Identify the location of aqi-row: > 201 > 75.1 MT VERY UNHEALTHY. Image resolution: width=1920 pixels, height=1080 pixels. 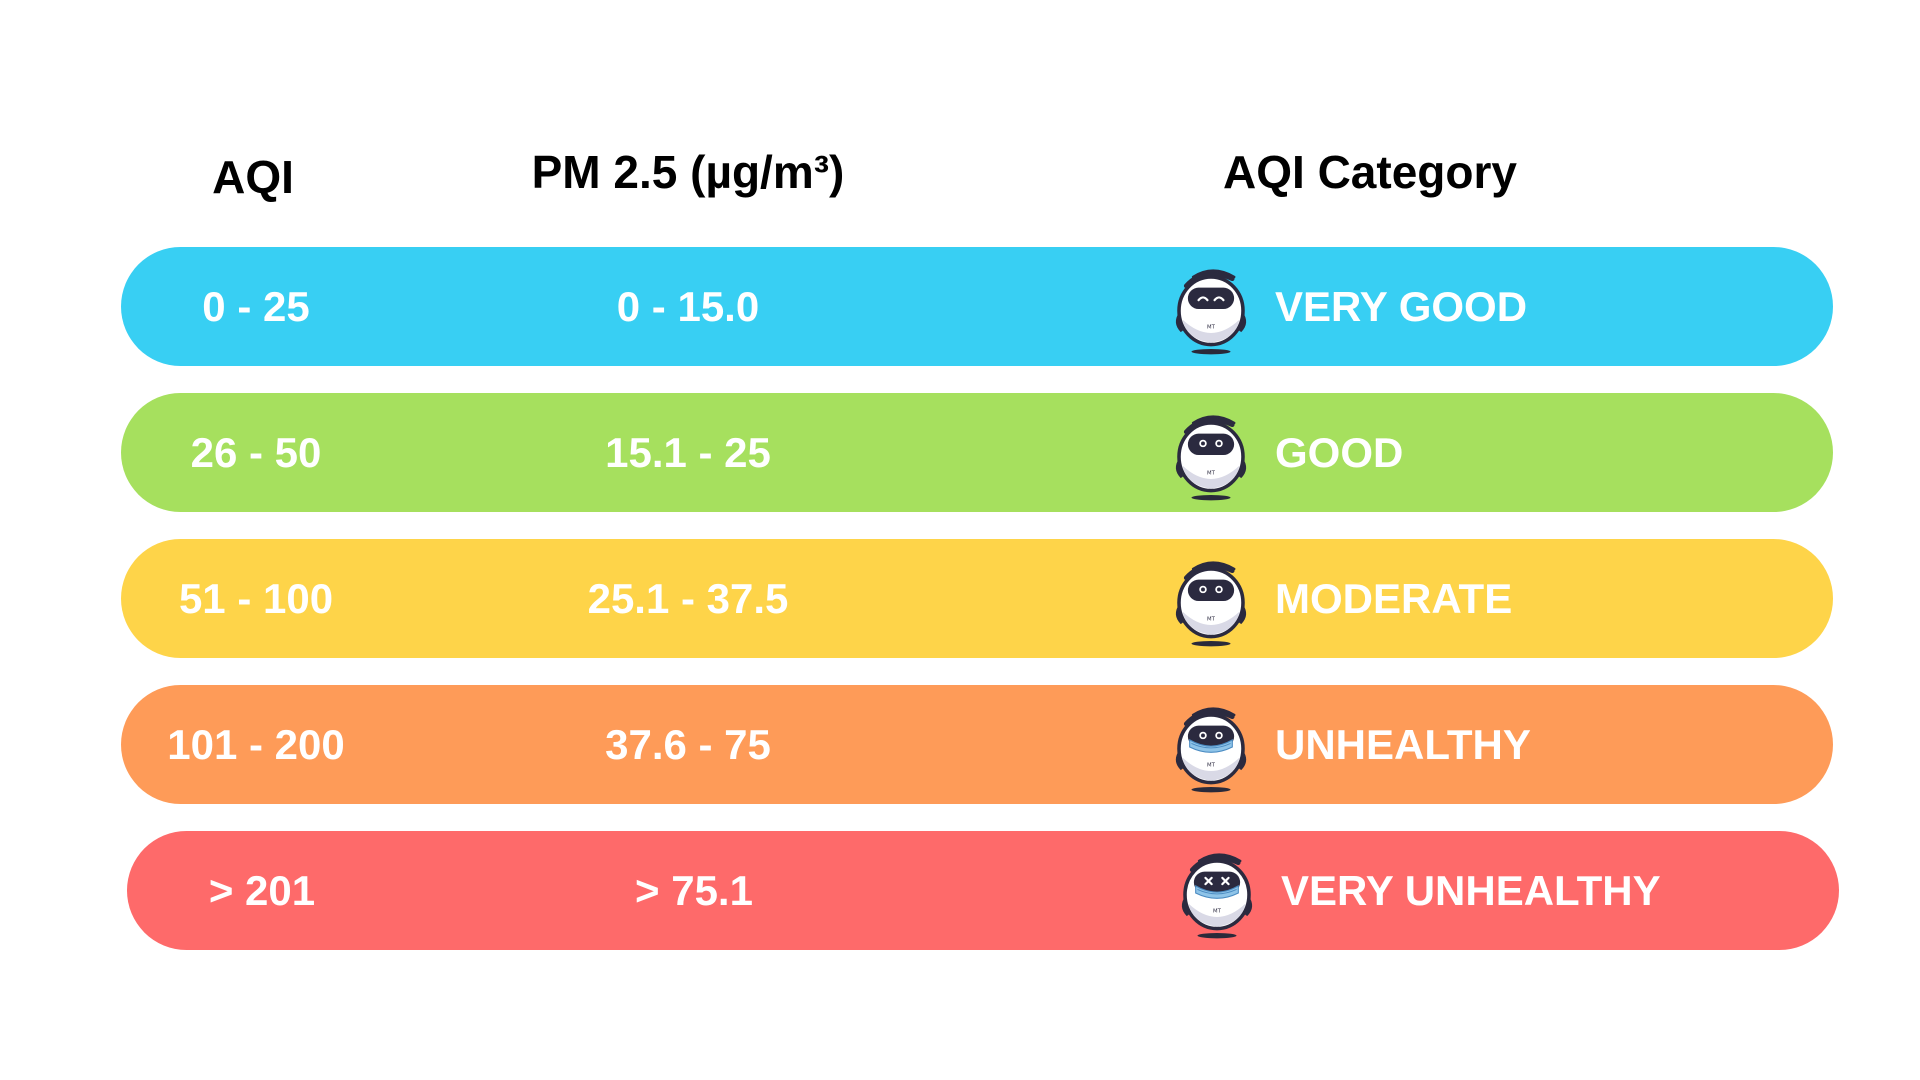
(983, 890).